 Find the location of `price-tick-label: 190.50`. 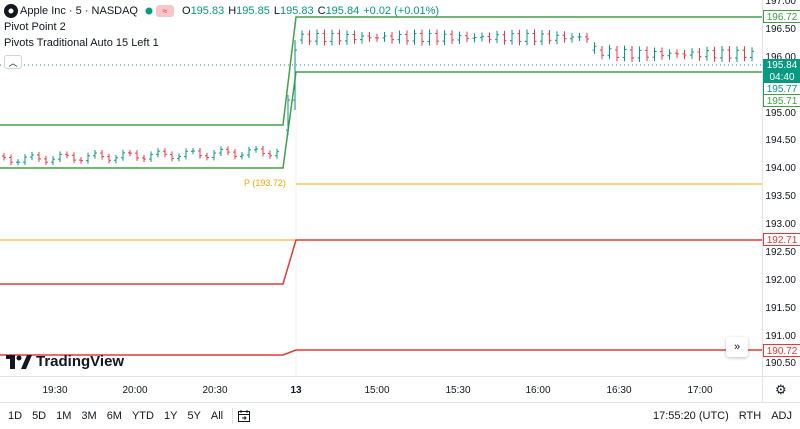

price-tick-label: 190.50 is located at coordinates (780, 363).